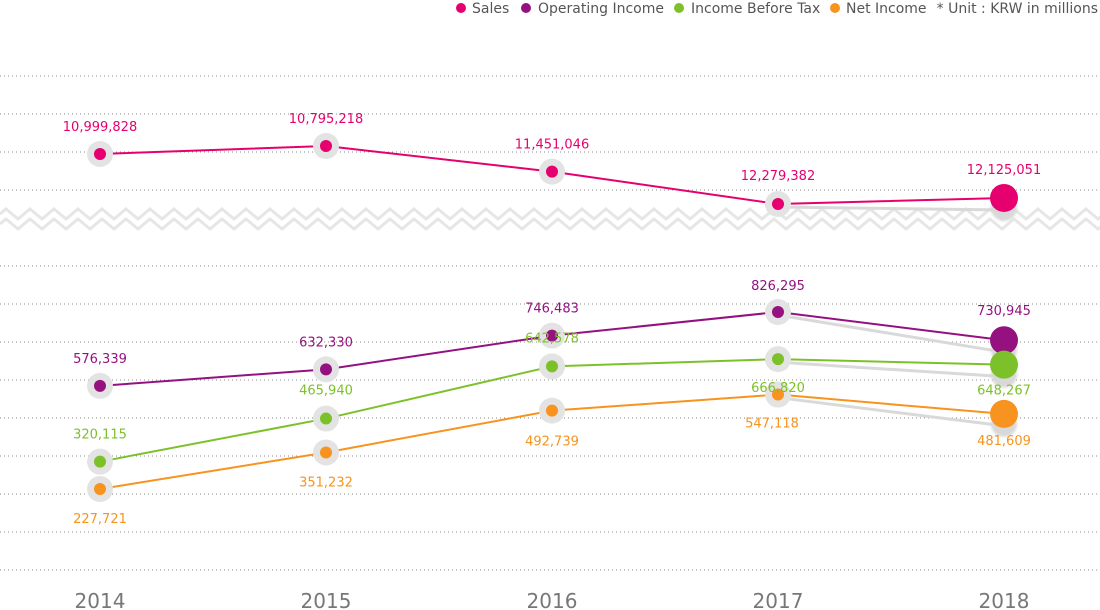  I want to click on legend-item-sales: Sales, so click(482, 9).